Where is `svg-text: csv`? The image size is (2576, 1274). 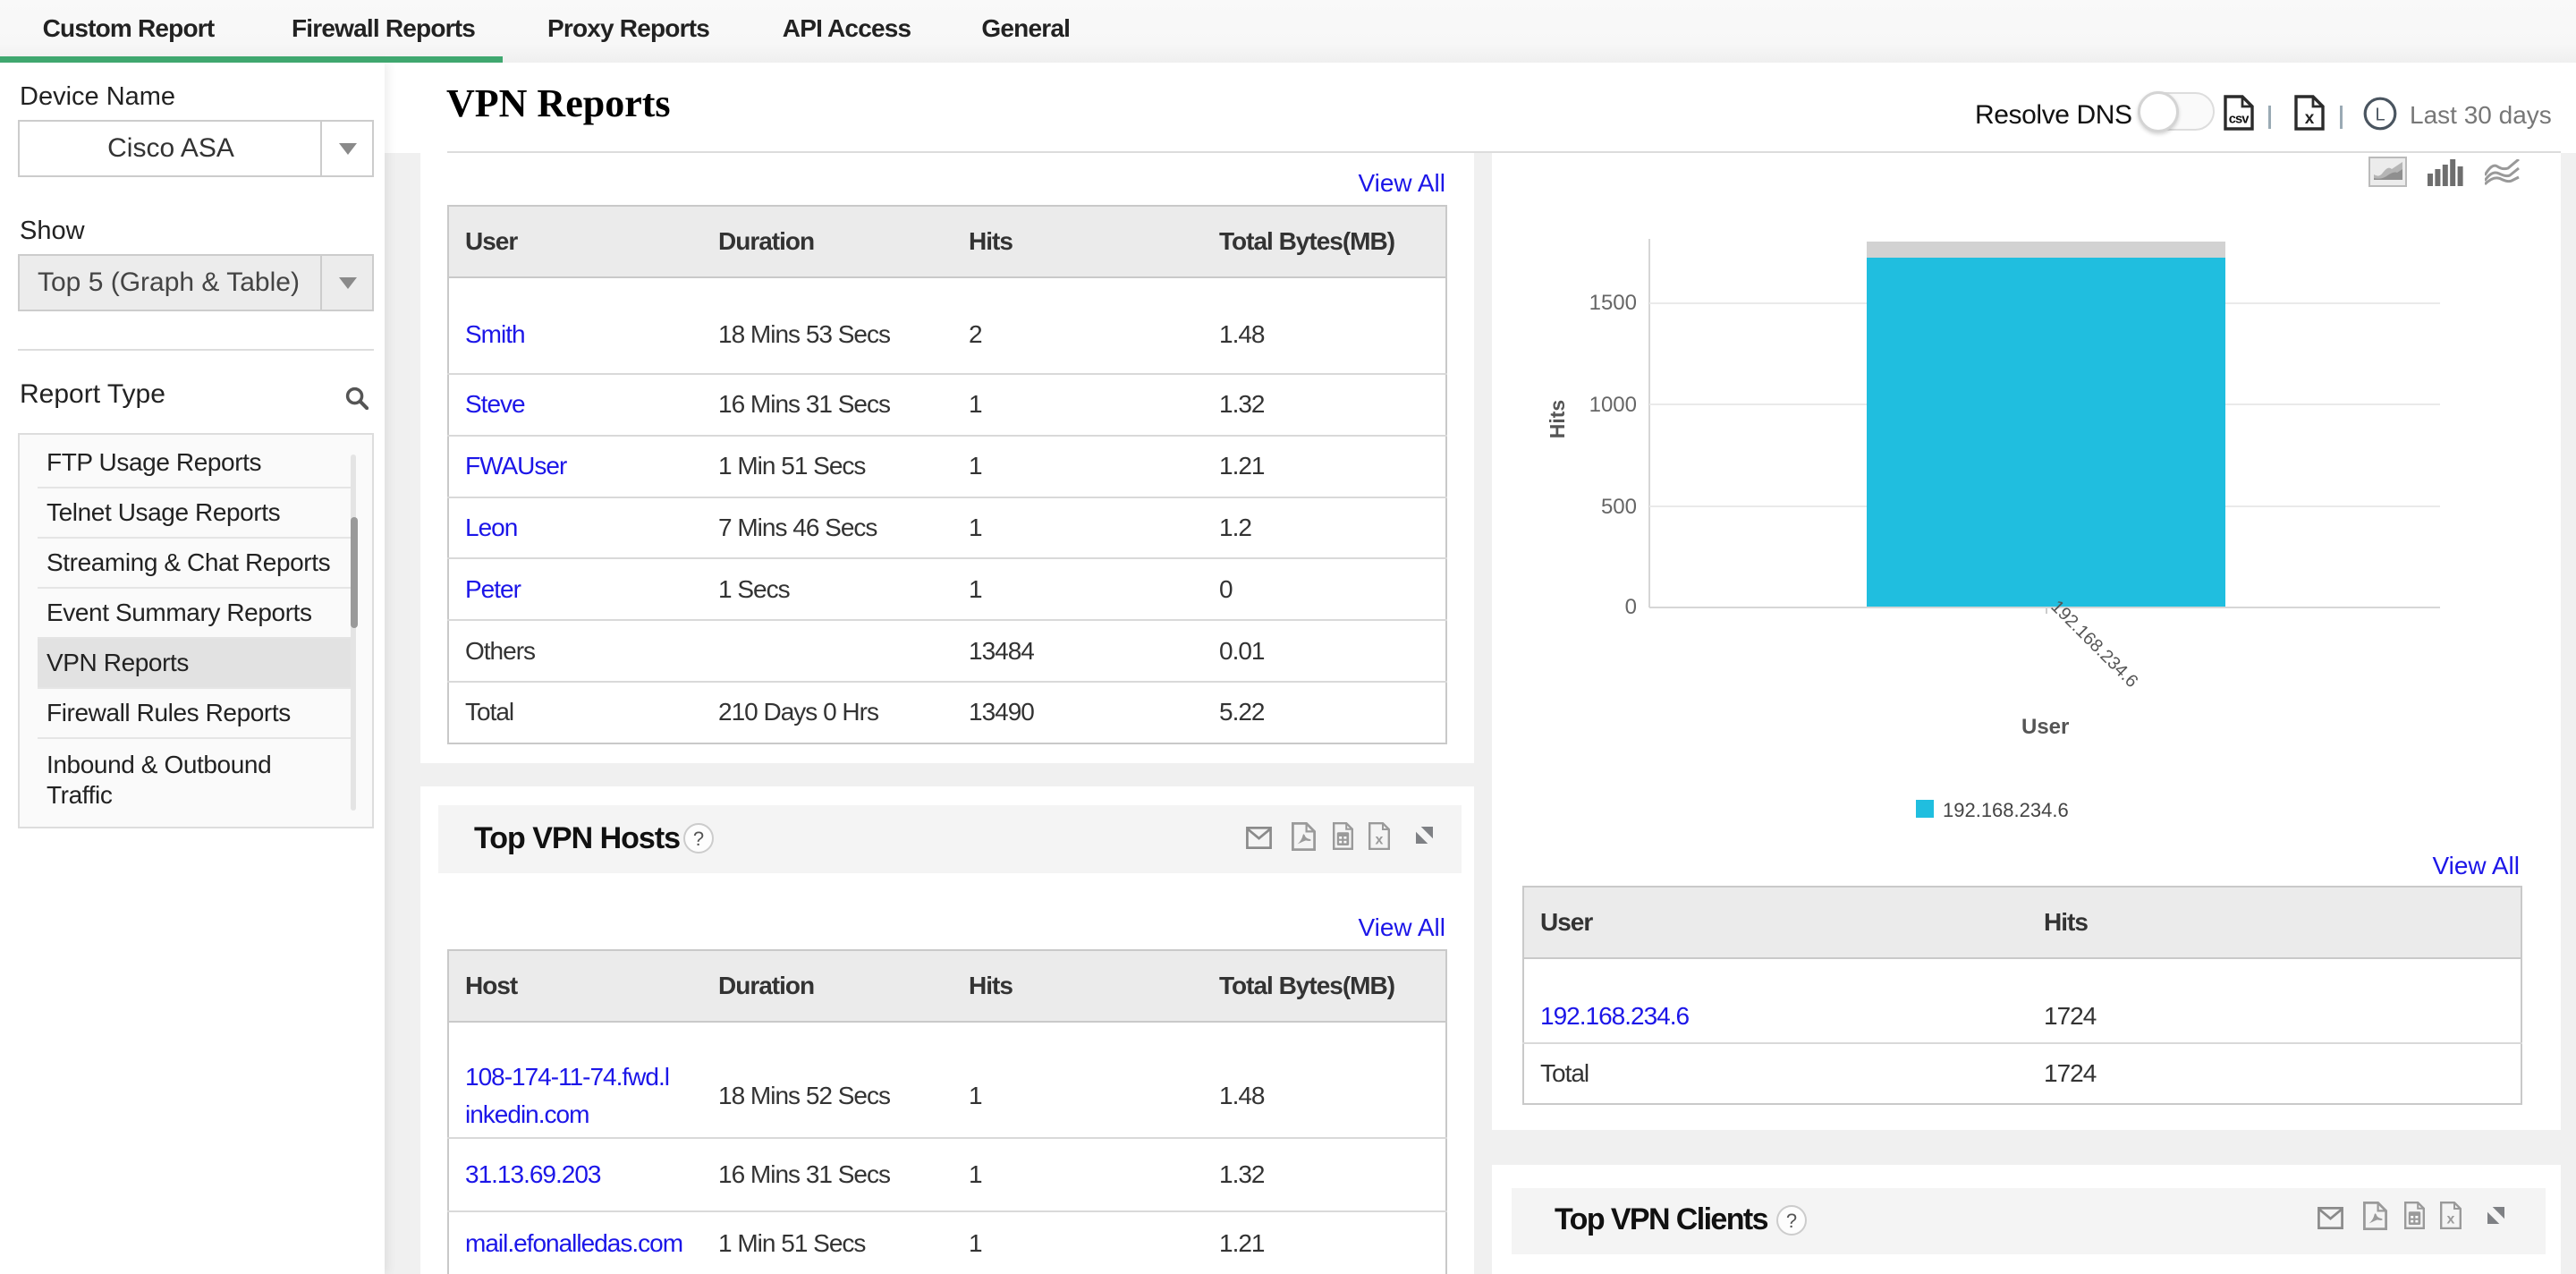 svg-text: csv is located at coordinates (2239, 120).